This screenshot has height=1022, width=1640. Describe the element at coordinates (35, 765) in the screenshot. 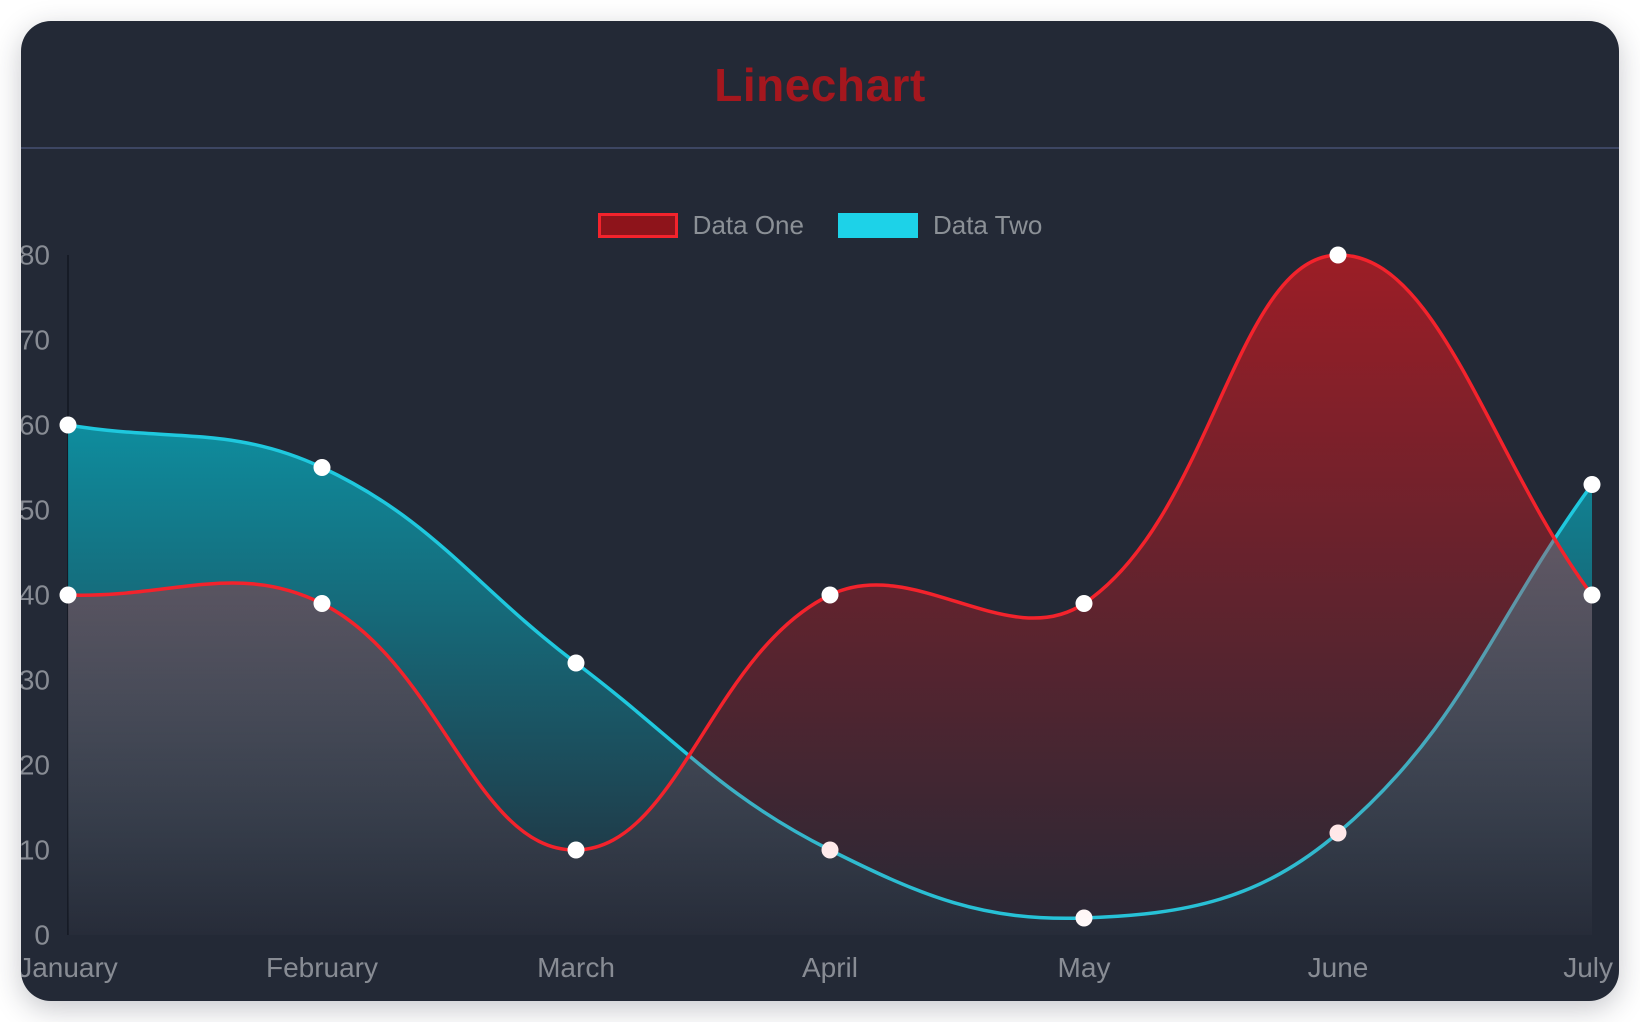

I see `y-tick-label: 20` at that location.